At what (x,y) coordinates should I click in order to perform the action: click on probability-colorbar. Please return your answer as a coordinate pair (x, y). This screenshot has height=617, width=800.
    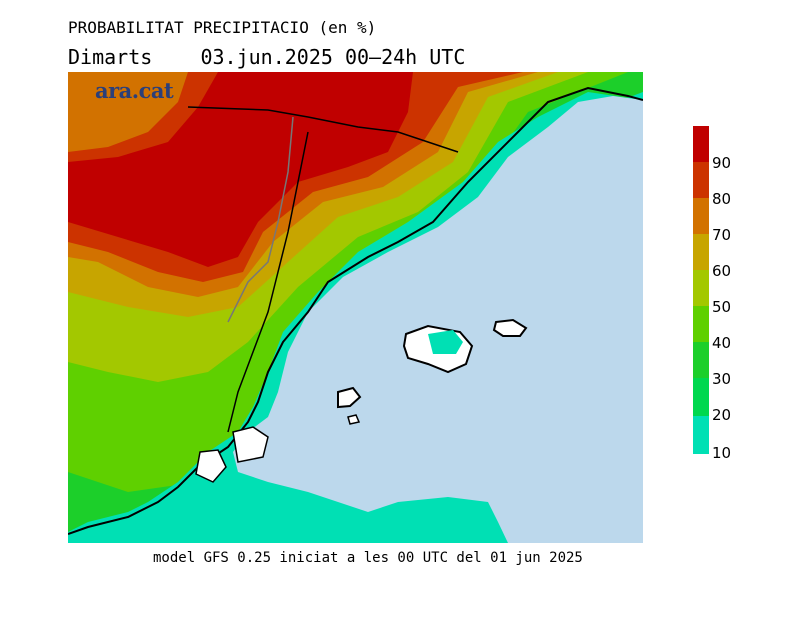
    Looking at the image, I should click on (701, 290).